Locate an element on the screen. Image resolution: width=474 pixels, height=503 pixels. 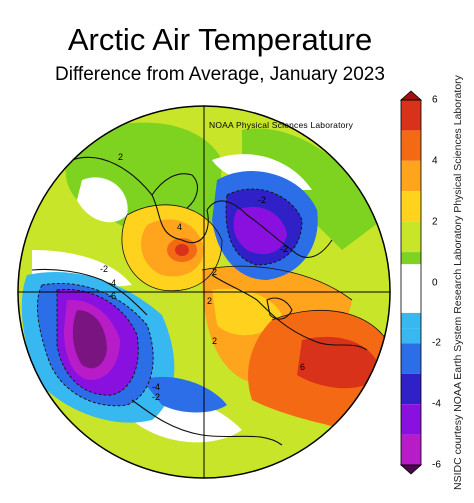
colorbar-tick-label: -6 is located at coordinates (436, 465).